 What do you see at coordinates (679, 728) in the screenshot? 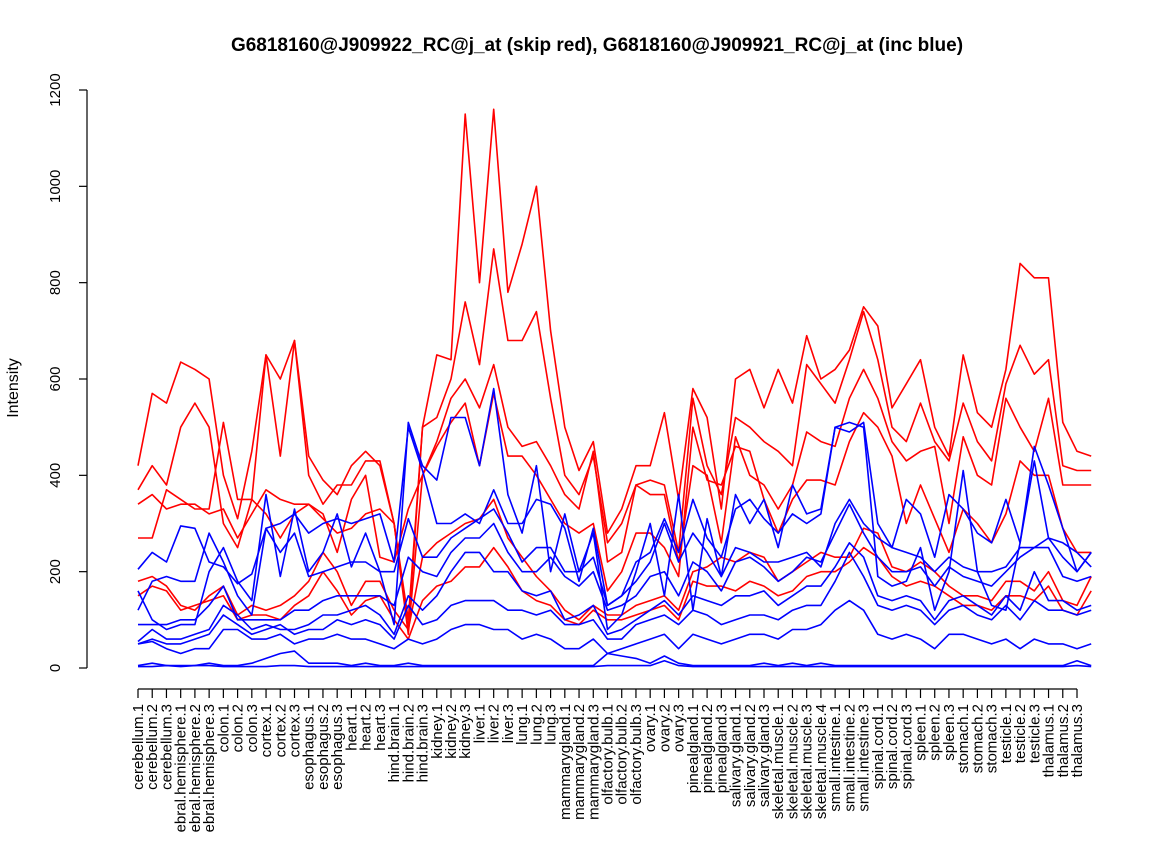
I see `x-tick-label: ovary.3` at bounding box center [679, 728].